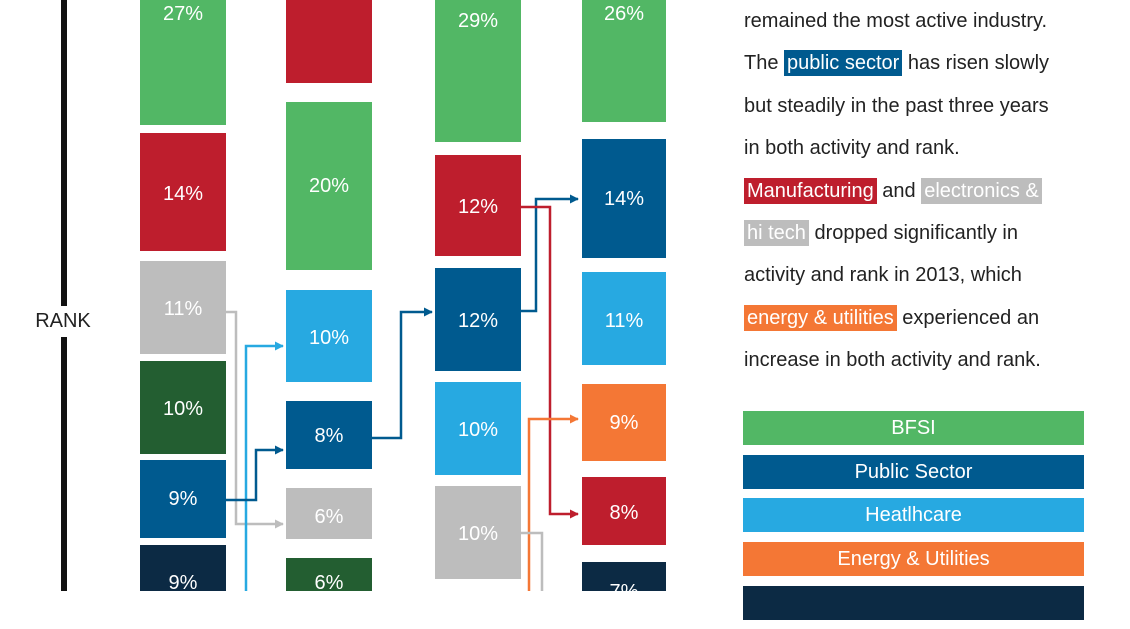  I want to click on narrative-line: remained the most active industry., so click(934, 21).